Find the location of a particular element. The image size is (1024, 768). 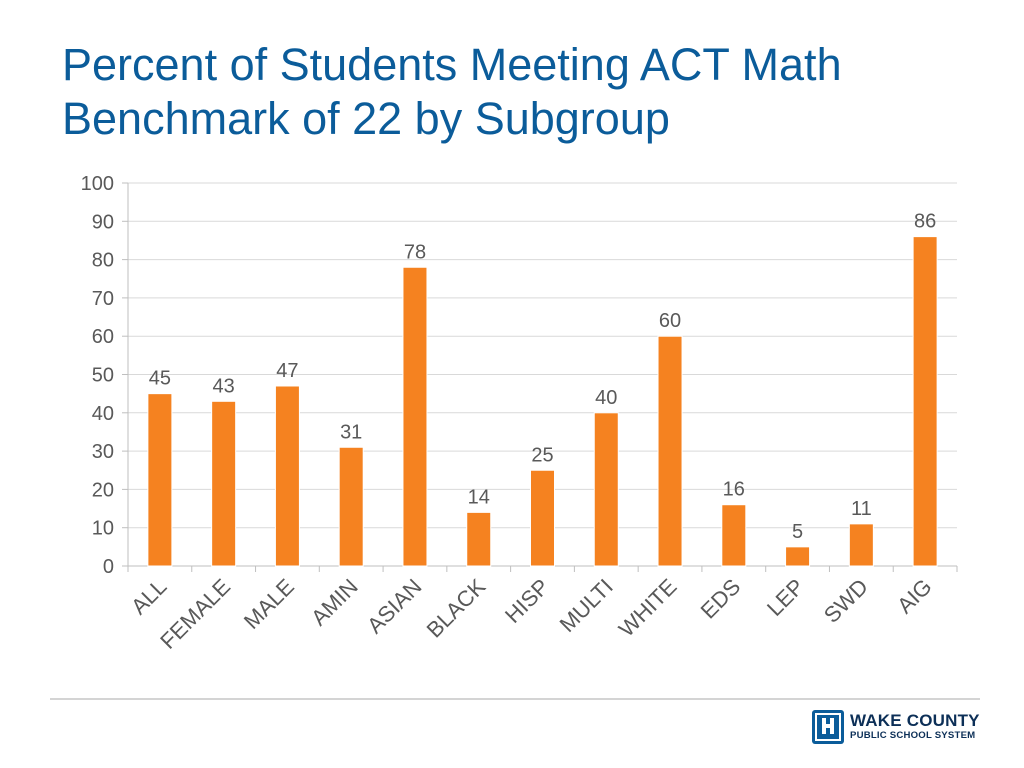

data-label: 43 is located at coordinates (224, 386).